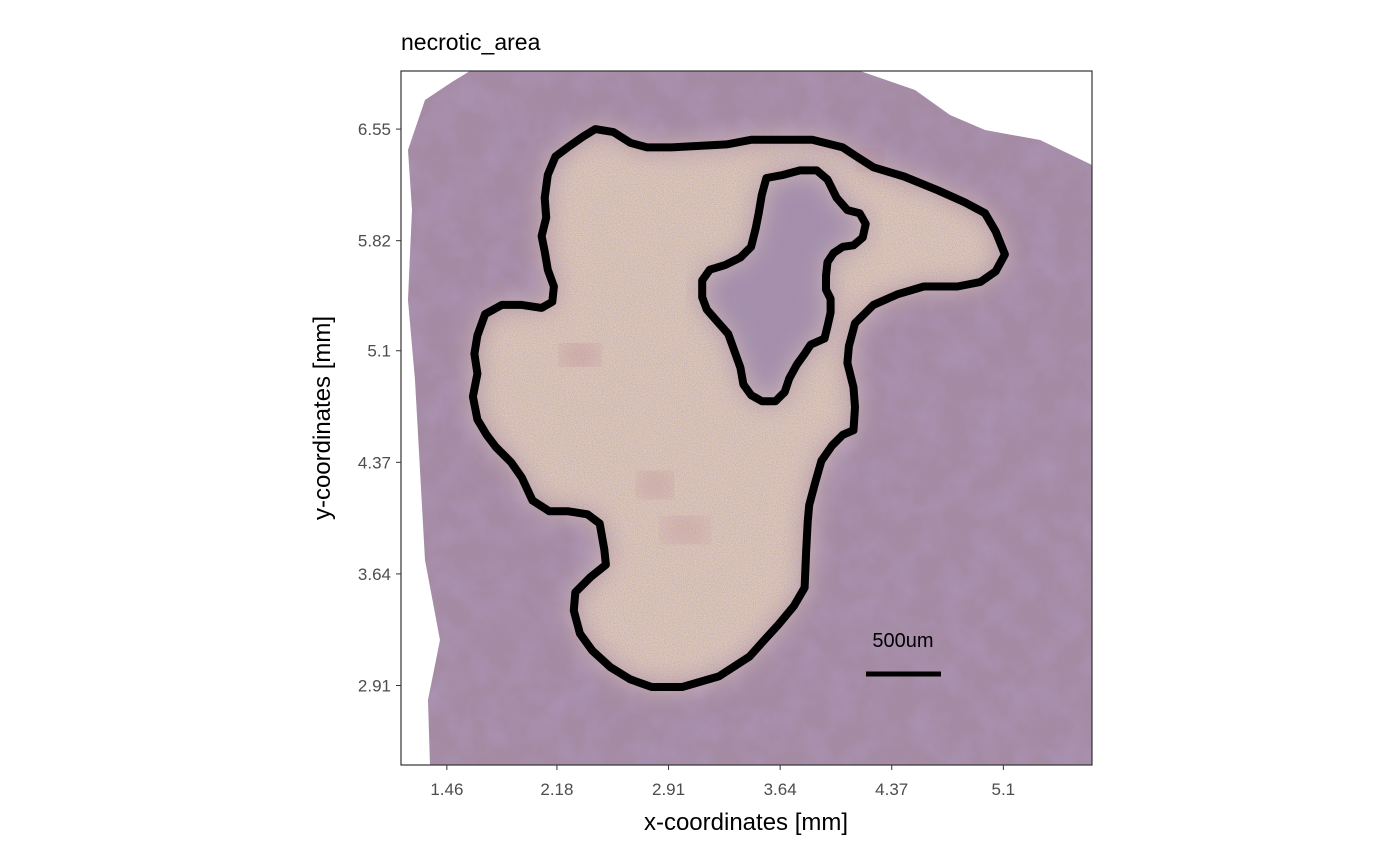 The width and height of the screenshot is (1400, 865). Describe the element at coordinates (446, 789) in the screenshot. I see `x-tick-label: 1.46` at that location.